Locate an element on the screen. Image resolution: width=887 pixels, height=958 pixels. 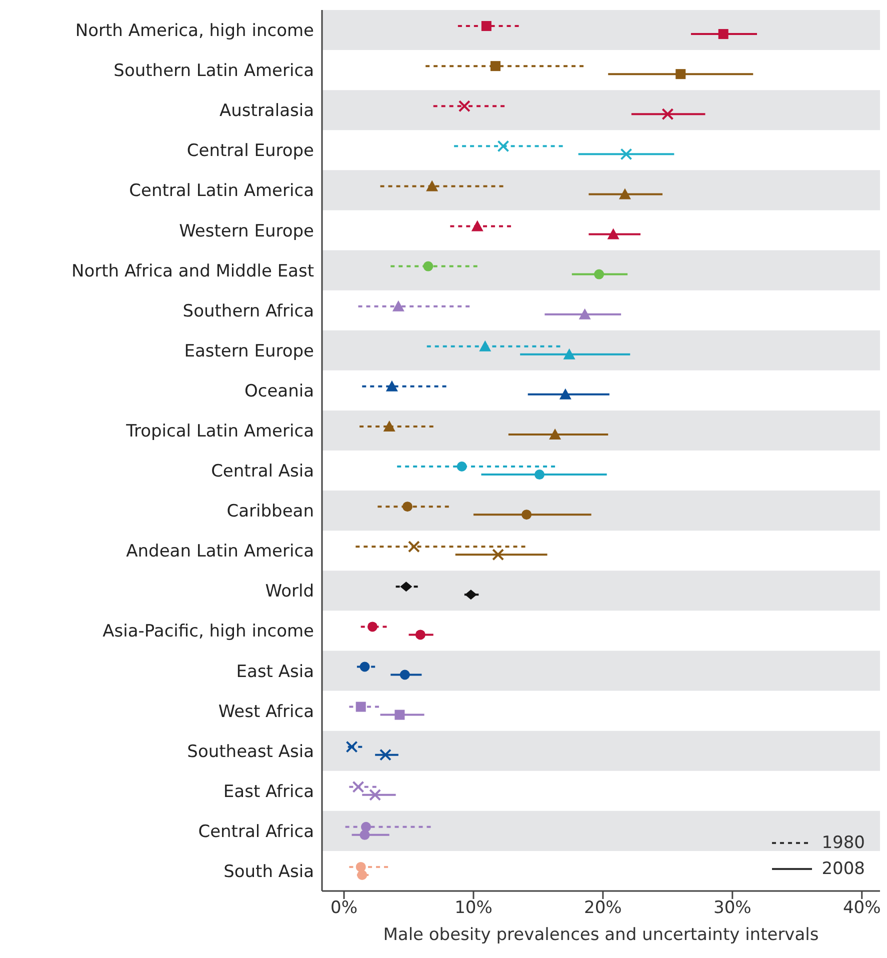
y-tick-label: South Asia is located at coordinates (269, 872).